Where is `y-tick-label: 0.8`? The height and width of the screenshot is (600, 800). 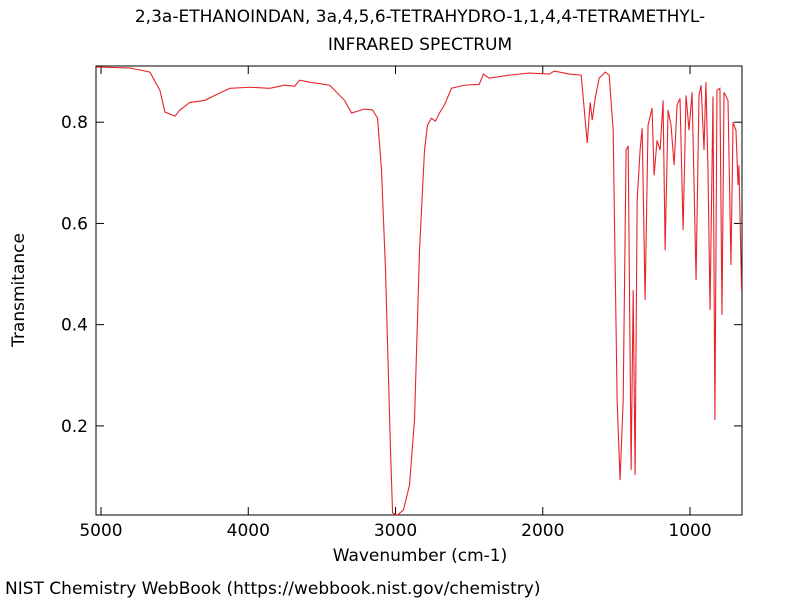
y-tick-label: 0.8 is located at coordinates (74, 123).